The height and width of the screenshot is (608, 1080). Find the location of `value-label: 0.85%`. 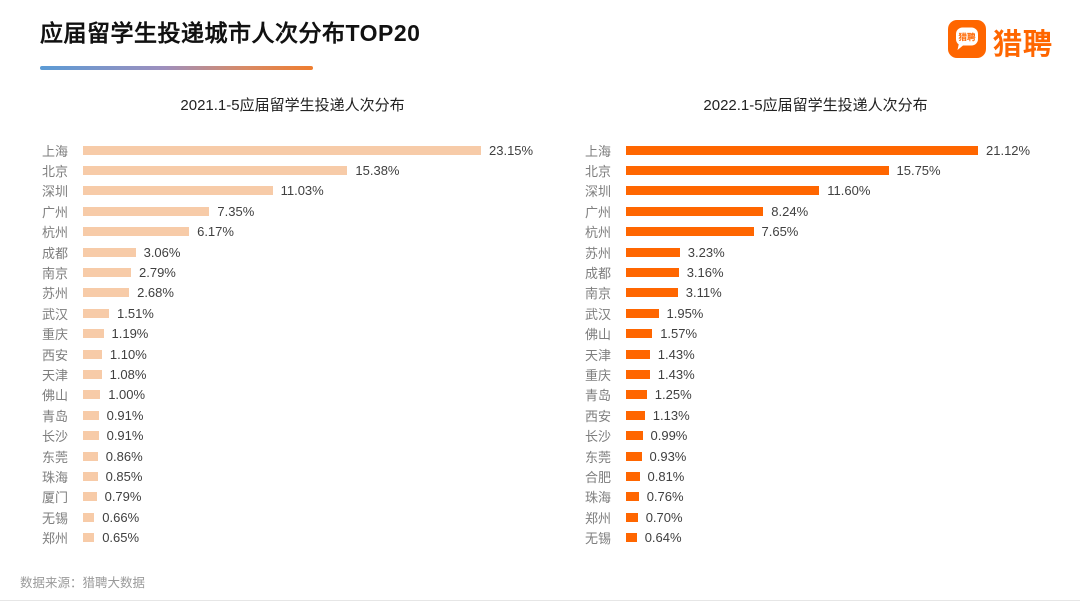

value-label: 0.85% is located at coordinates (124, 476).